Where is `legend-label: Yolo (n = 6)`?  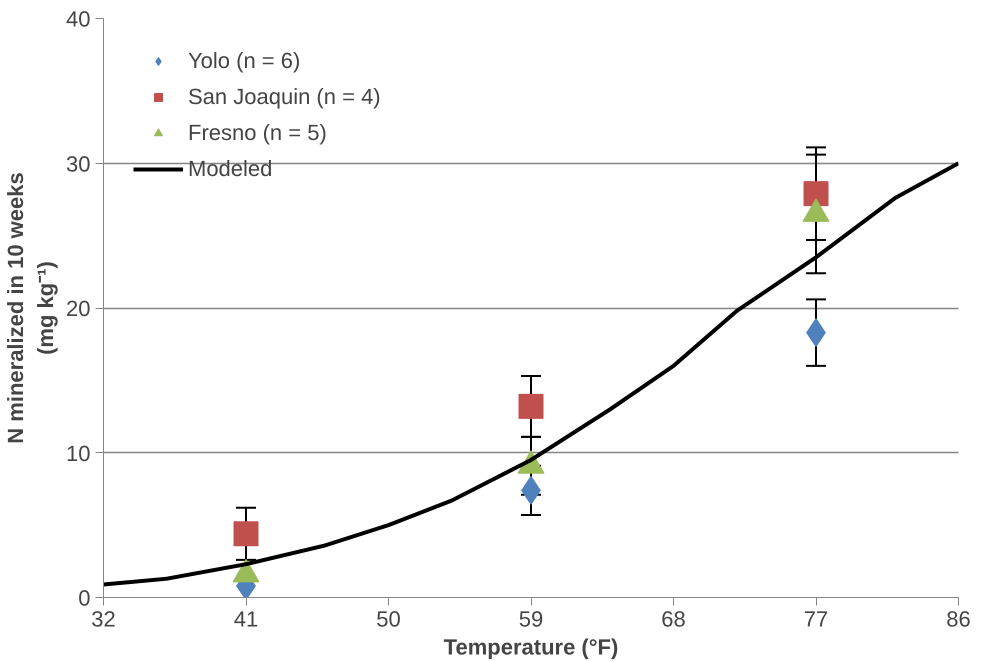 legend-label: Yolo (n = 6) is located at coordinates (244, 61).